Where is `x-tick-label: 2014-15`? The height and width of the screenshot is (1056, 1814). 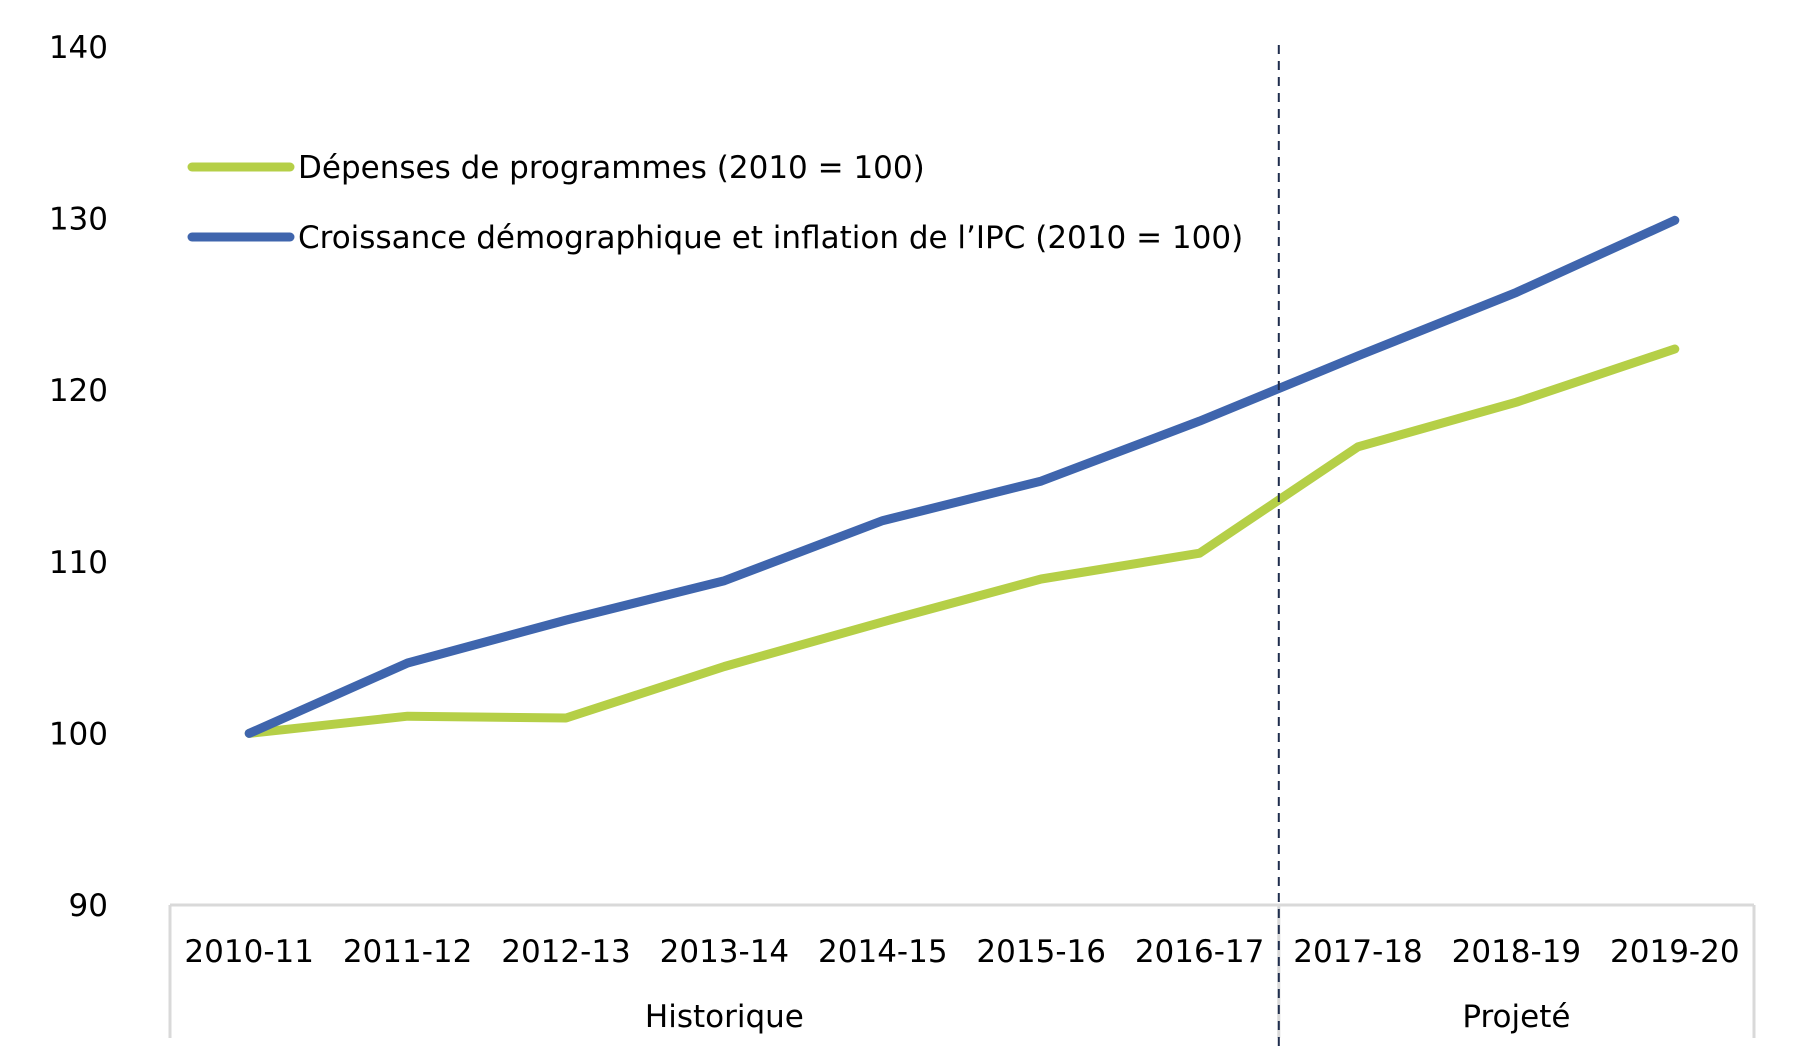
x-tick-label: 2014-15 is located at coordinates (883, 952).